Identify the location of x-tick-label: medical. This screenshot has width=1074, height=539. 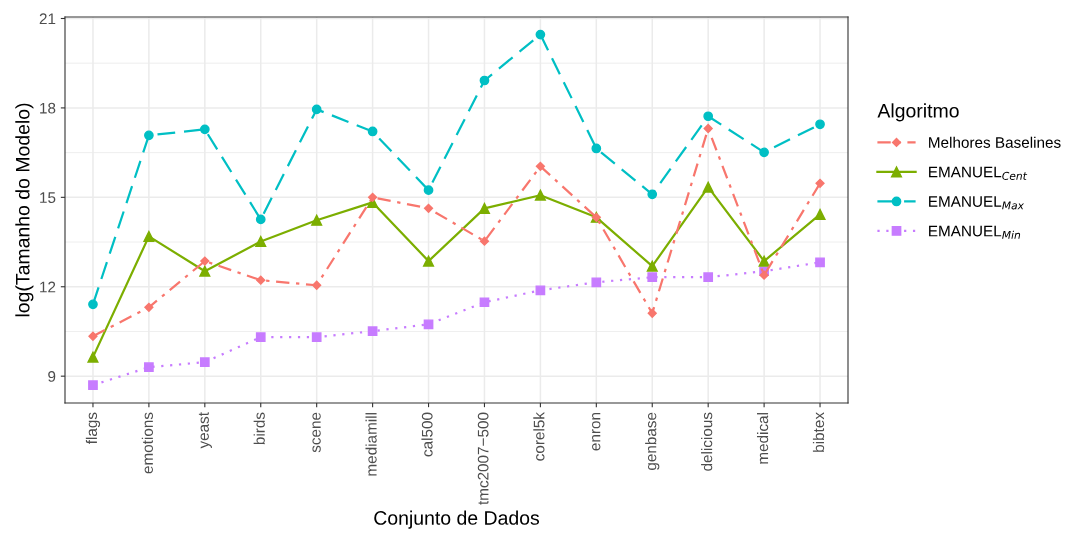
(762, 438).